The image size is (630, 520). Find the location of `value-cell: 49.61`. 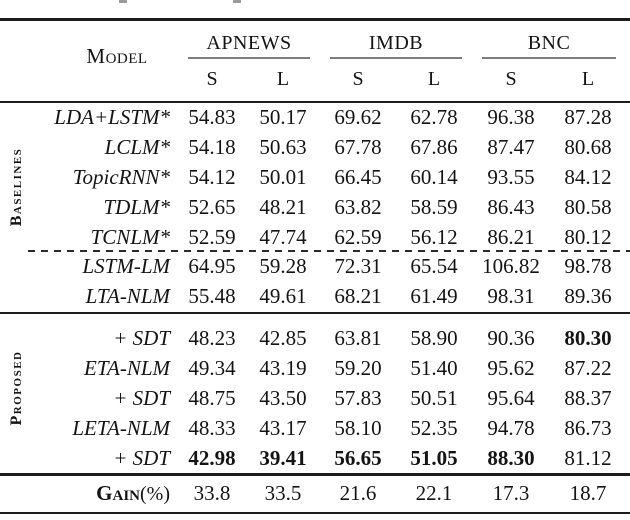

value-cell: 49.61 is located at coordinates (283, 296).